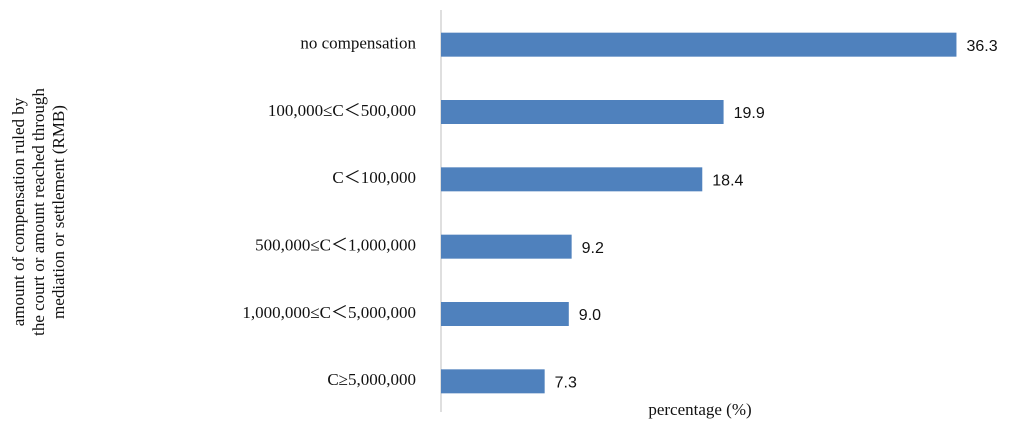 This screenshot has height=428, width=1022. Describe the element at coordinates (593, 248) in the screenshot. I see `data-label: 9.2` at that location.